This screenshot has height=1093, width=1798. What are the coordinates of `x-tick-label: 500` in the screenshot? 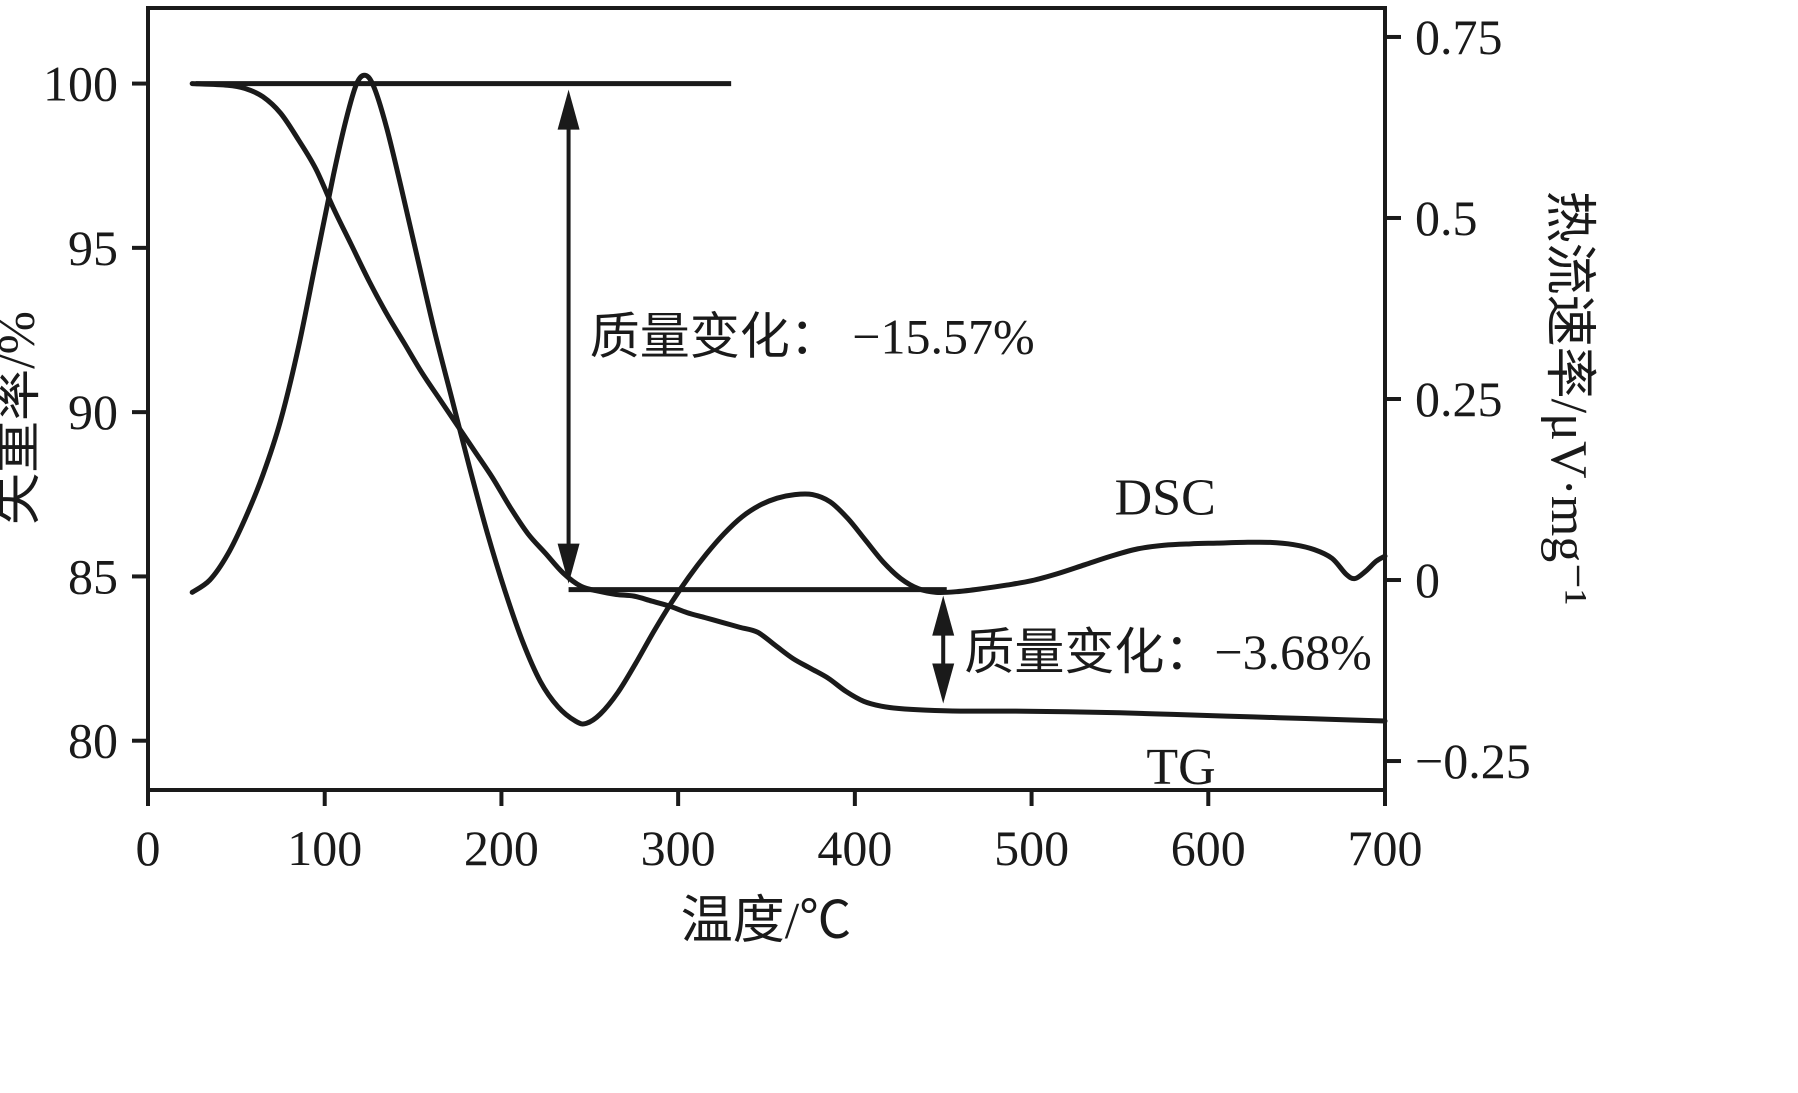 It's located at (1031, 848).